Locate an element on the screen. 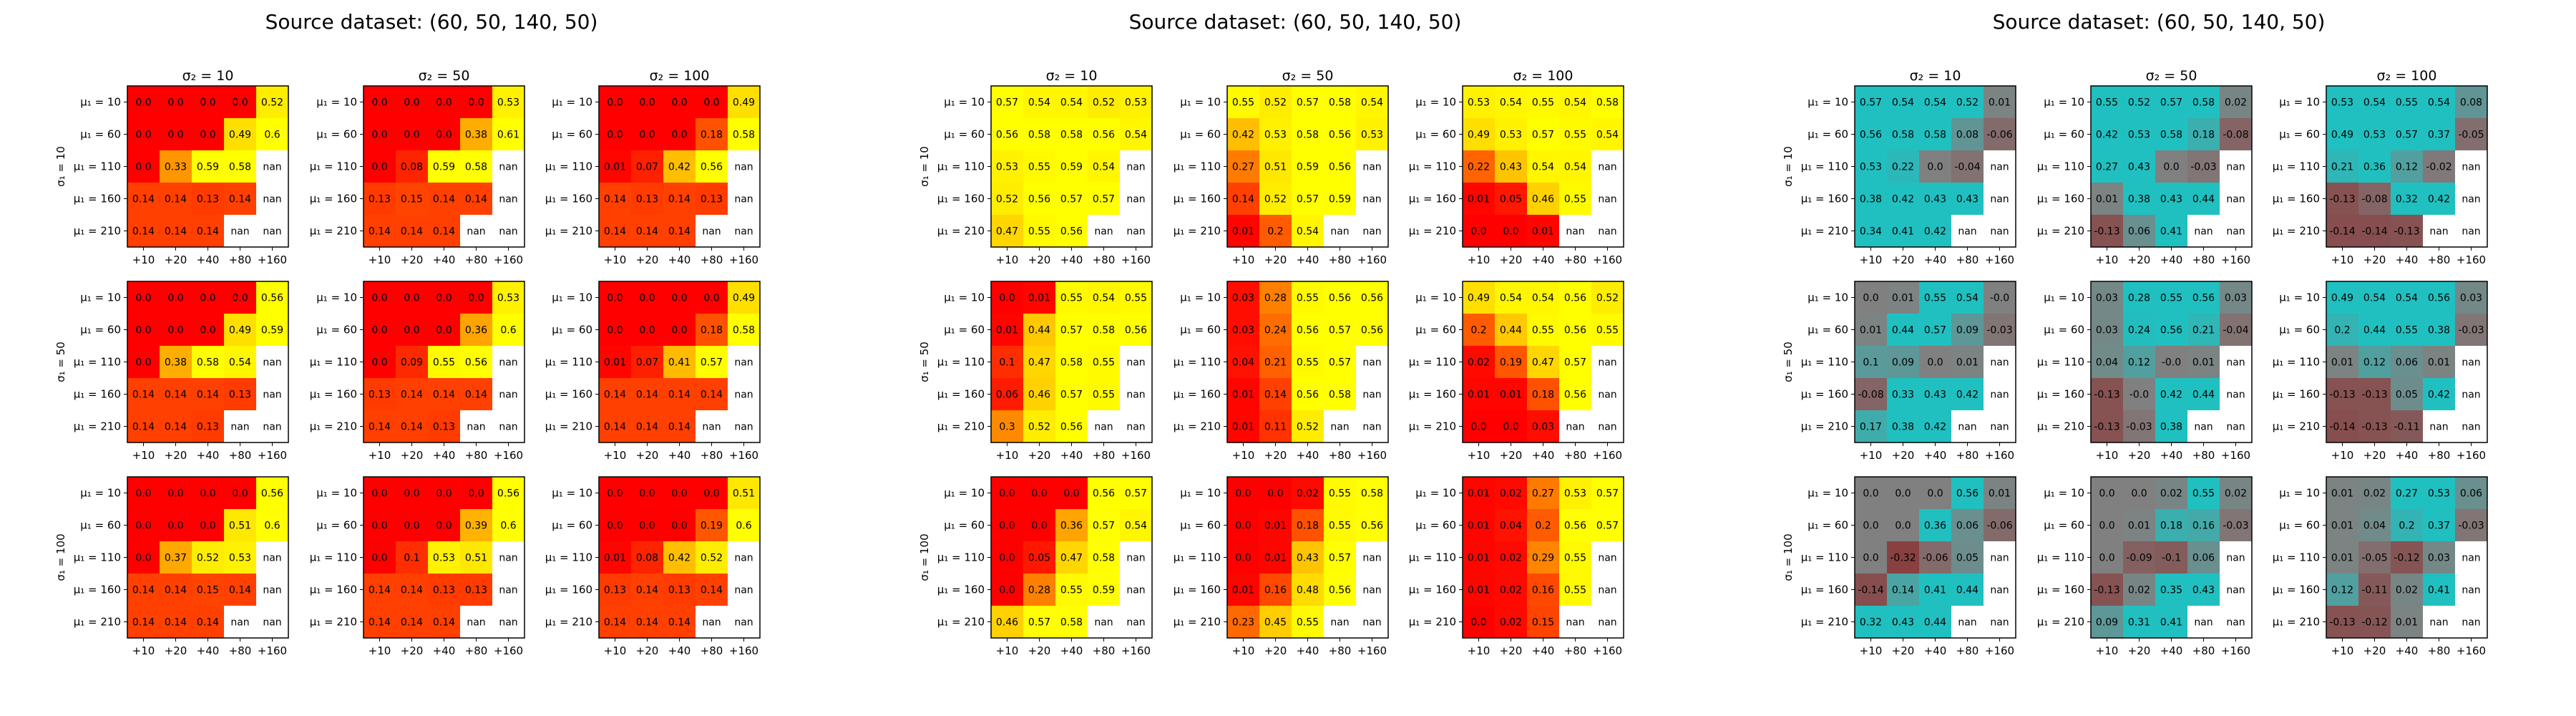 This screenshot has height=716, width=2576. cell-label: 0.42 is located at coordinates (679, 558).